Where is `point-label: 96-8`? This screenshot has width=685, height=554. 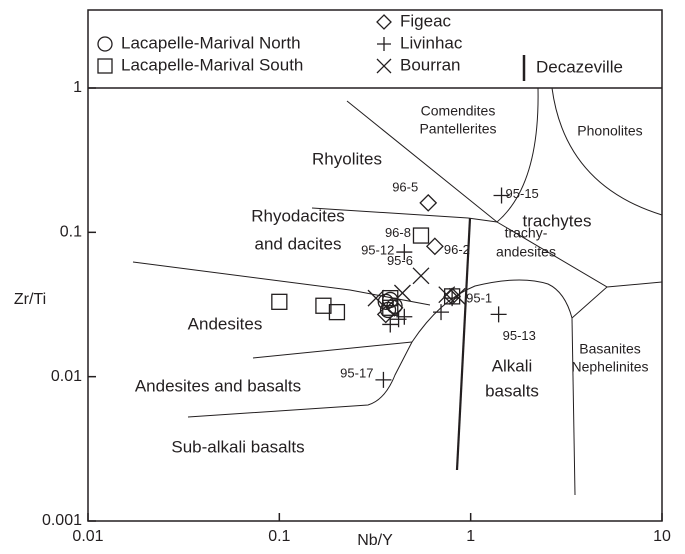 point-label: 96-8 is located at coordinates (398, 232).